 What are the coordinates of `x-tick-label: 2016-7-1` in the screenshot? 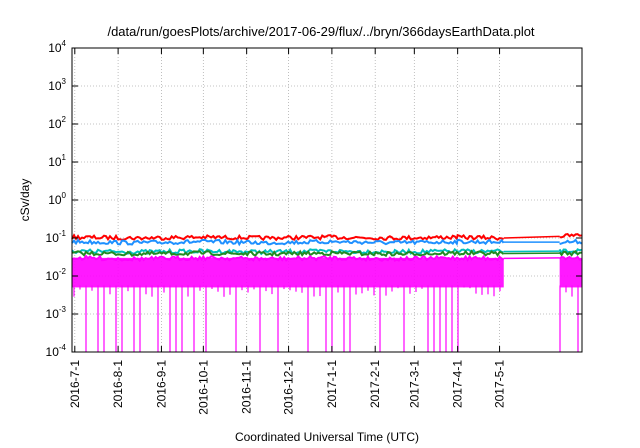 It's located at (75, 384).